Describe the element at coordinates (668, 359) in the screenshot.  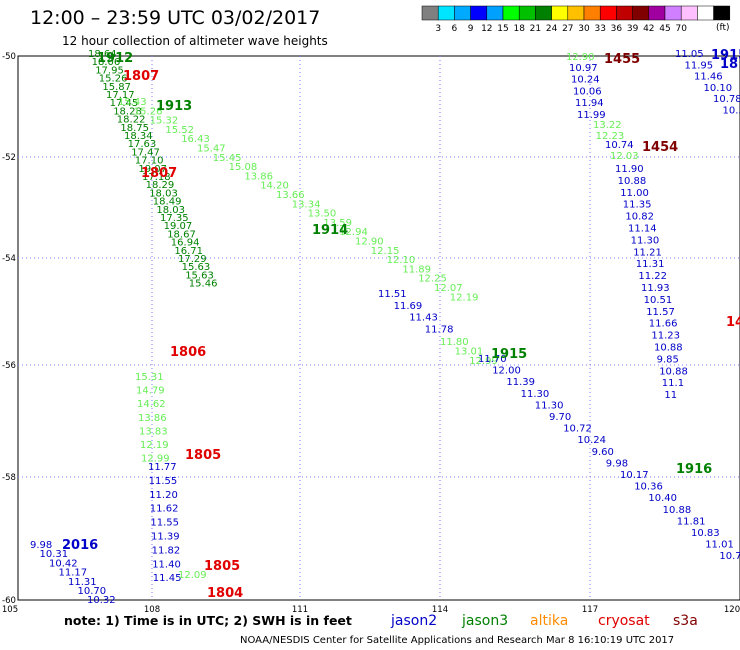
I see `wave-height-value: 9.85` at that location.